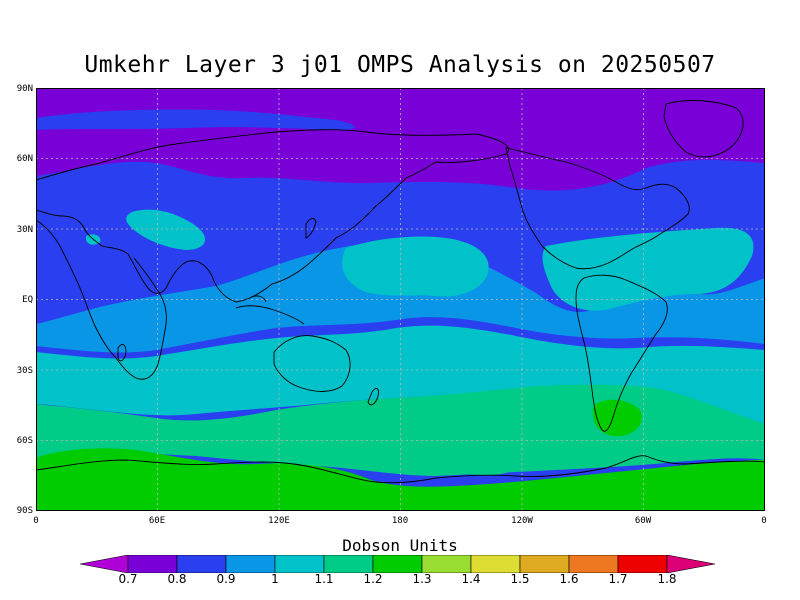  What do you see at coordinates (667, 579) in the screenshot?
I see `colorbar-tick-label: 1.8` at bounding box center [667, 579].